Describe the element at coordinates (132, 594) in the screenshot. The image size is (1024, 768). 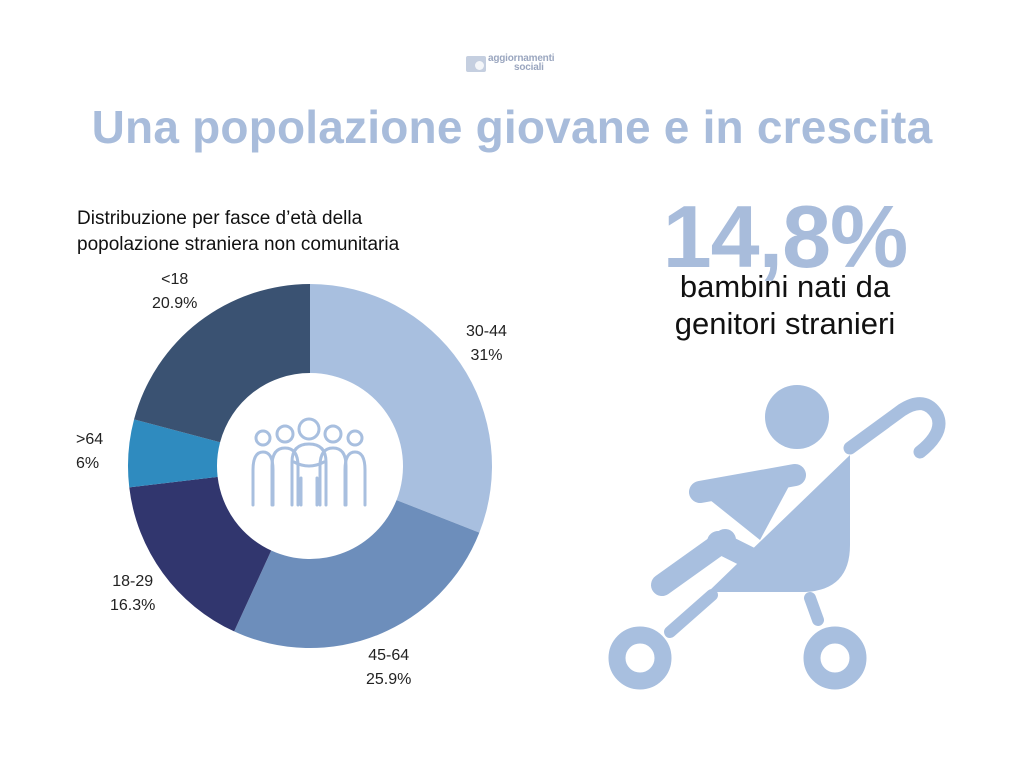
I see `slice-label-18-29: 18-29 16.3%` at that location.